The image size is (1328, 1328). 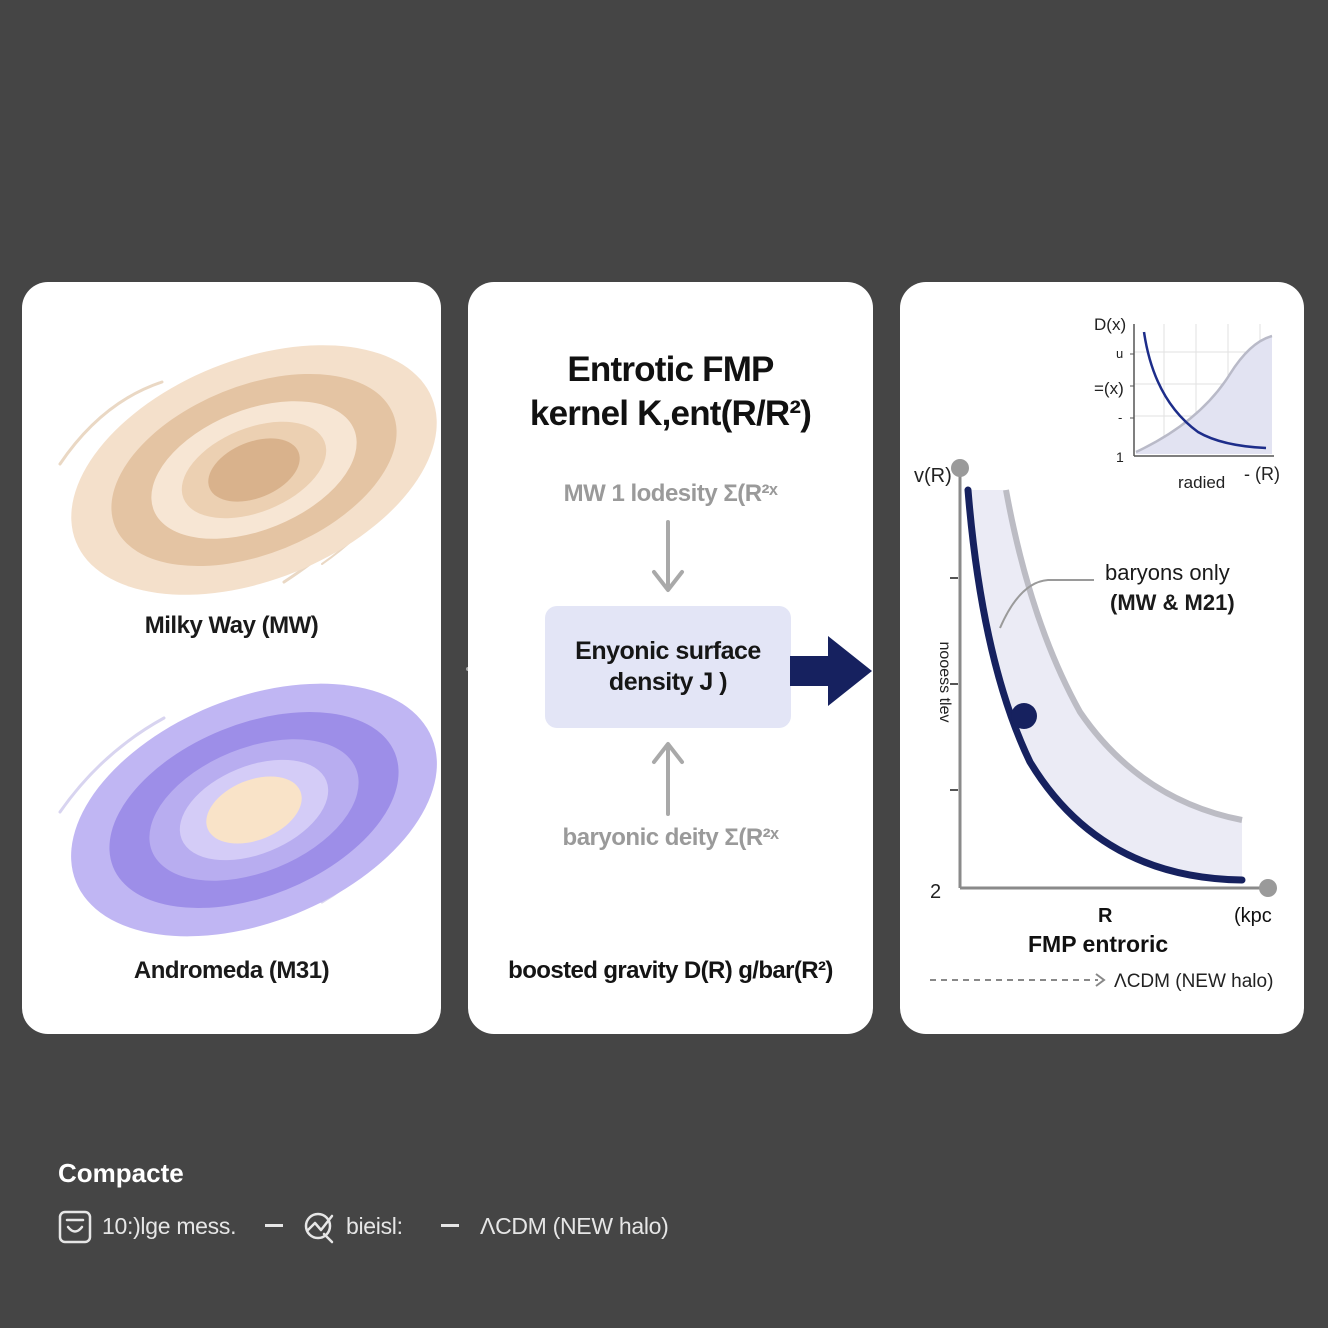 I want to click on density-box: Enyonic surface density J ), so click(x=668, y=667).